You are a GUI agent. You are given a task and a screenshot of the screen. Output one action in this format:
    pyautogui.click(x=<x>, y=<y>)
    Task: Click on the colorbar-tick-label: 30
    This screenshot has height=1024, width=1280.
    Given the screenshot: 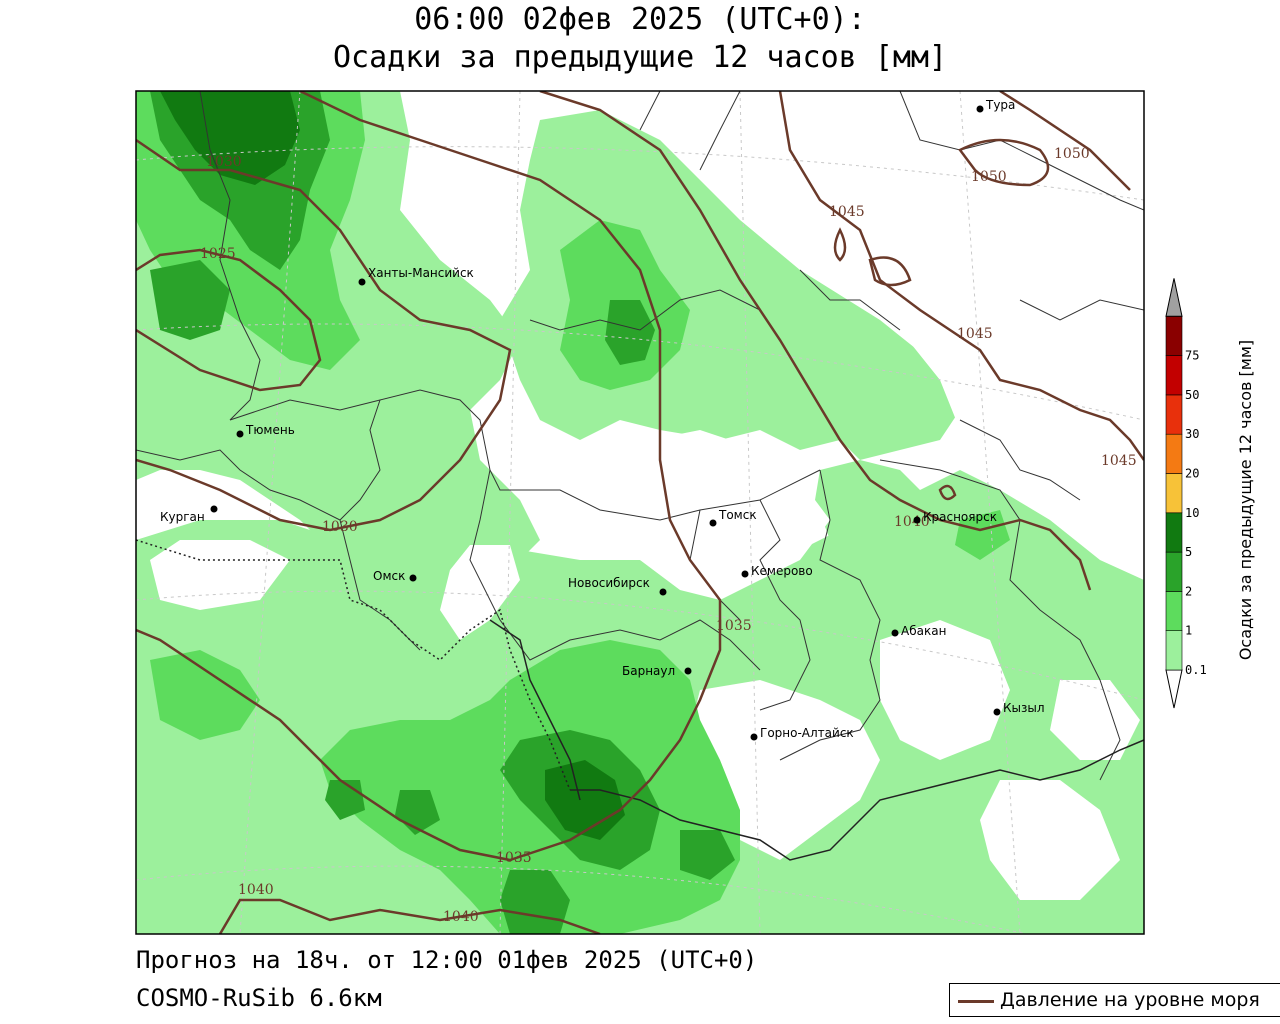 What is the action you would take?
    pyautogui.click(x=1192, y=434)
    